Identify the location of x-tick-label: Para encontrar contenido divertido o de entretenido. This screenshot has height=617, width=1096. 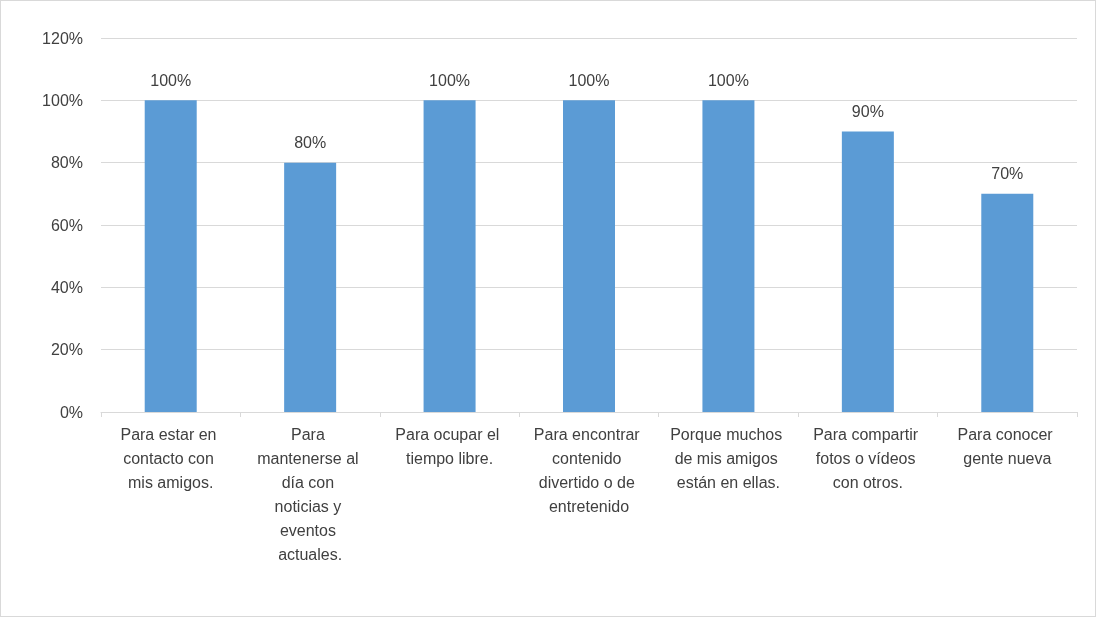
(589, 470).